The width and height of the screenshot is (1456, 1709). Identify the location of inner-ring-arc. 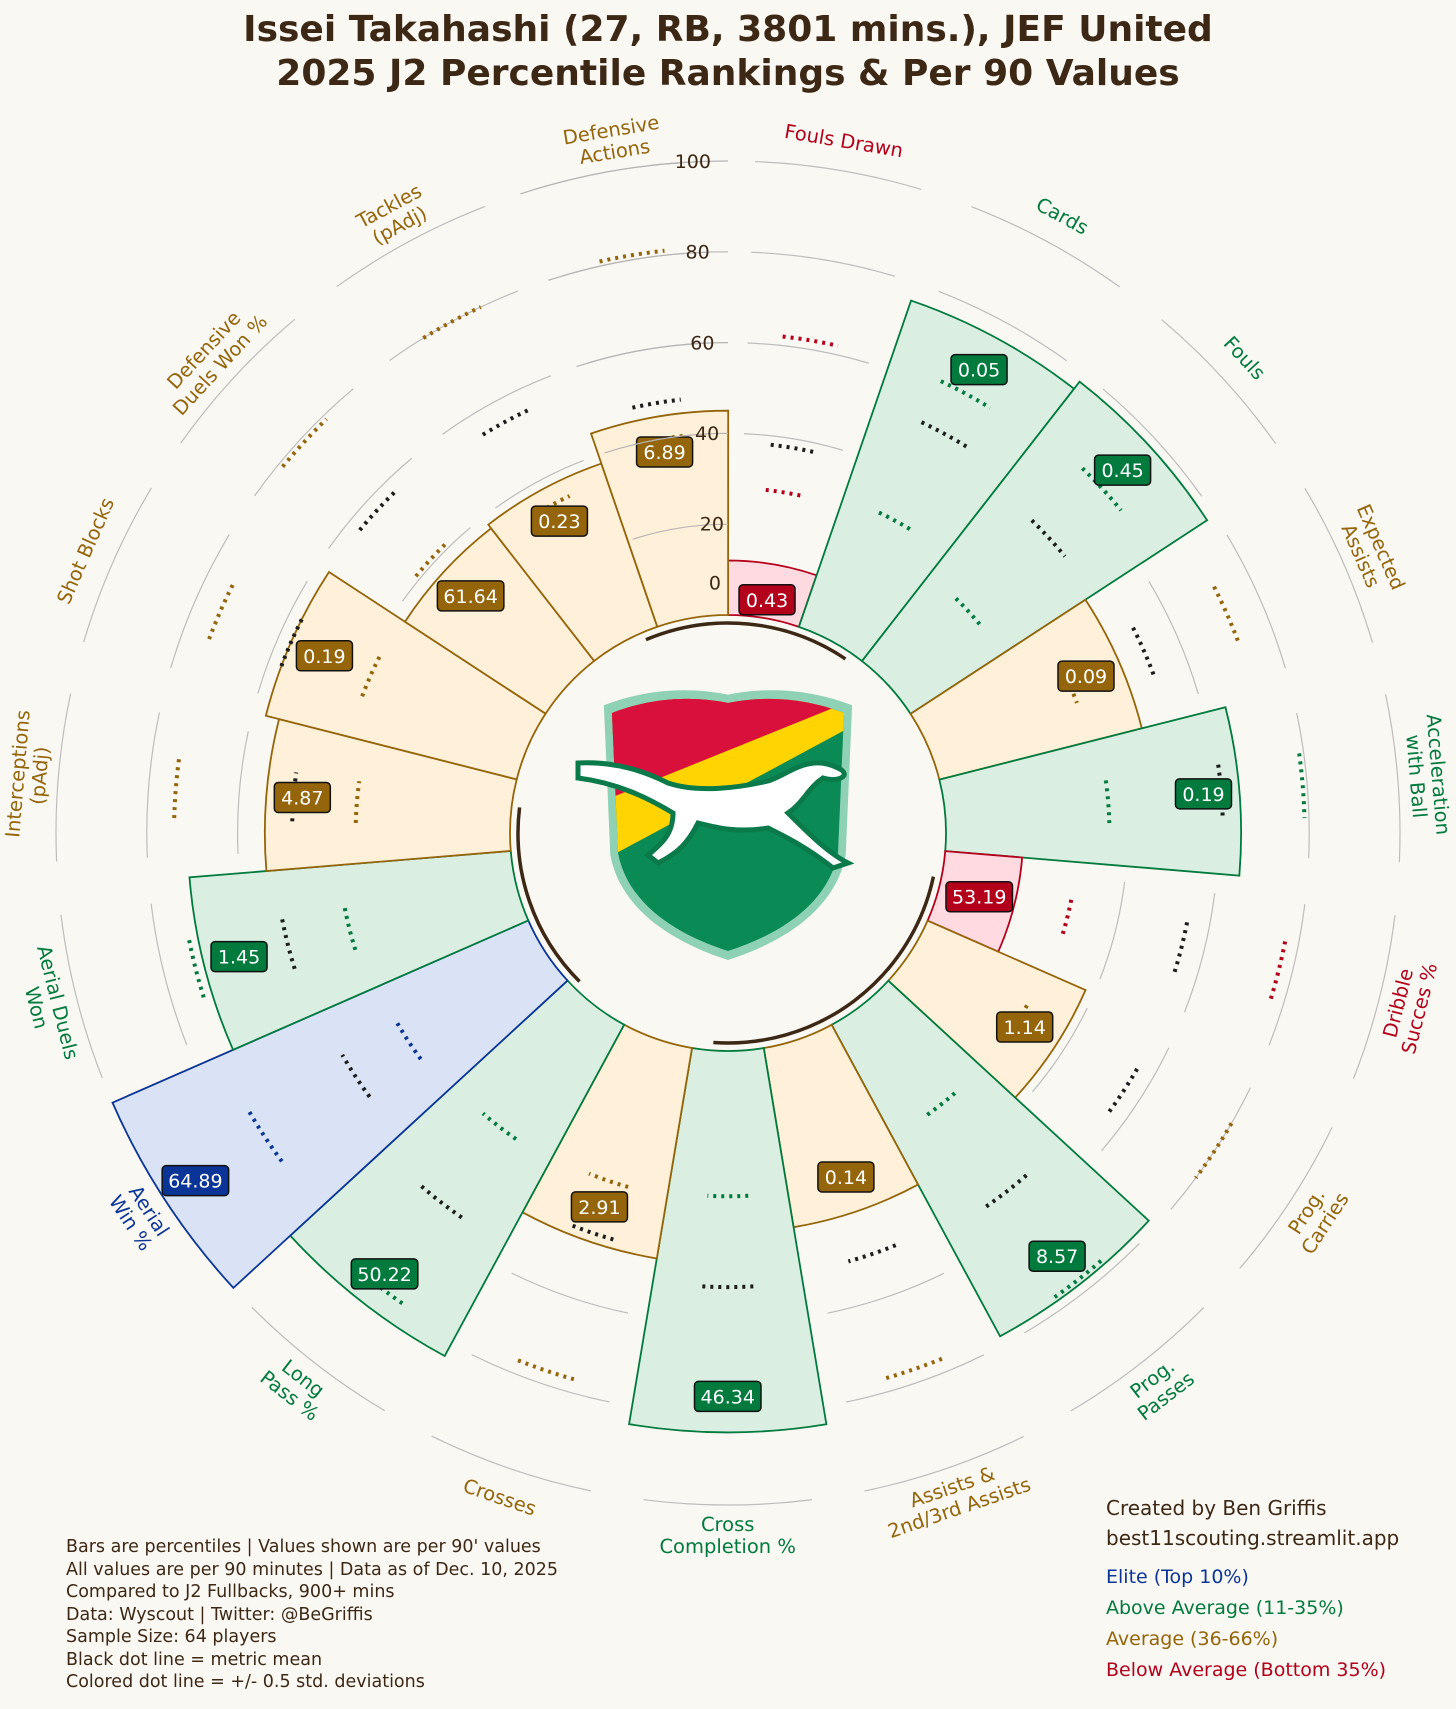
(746, 641).